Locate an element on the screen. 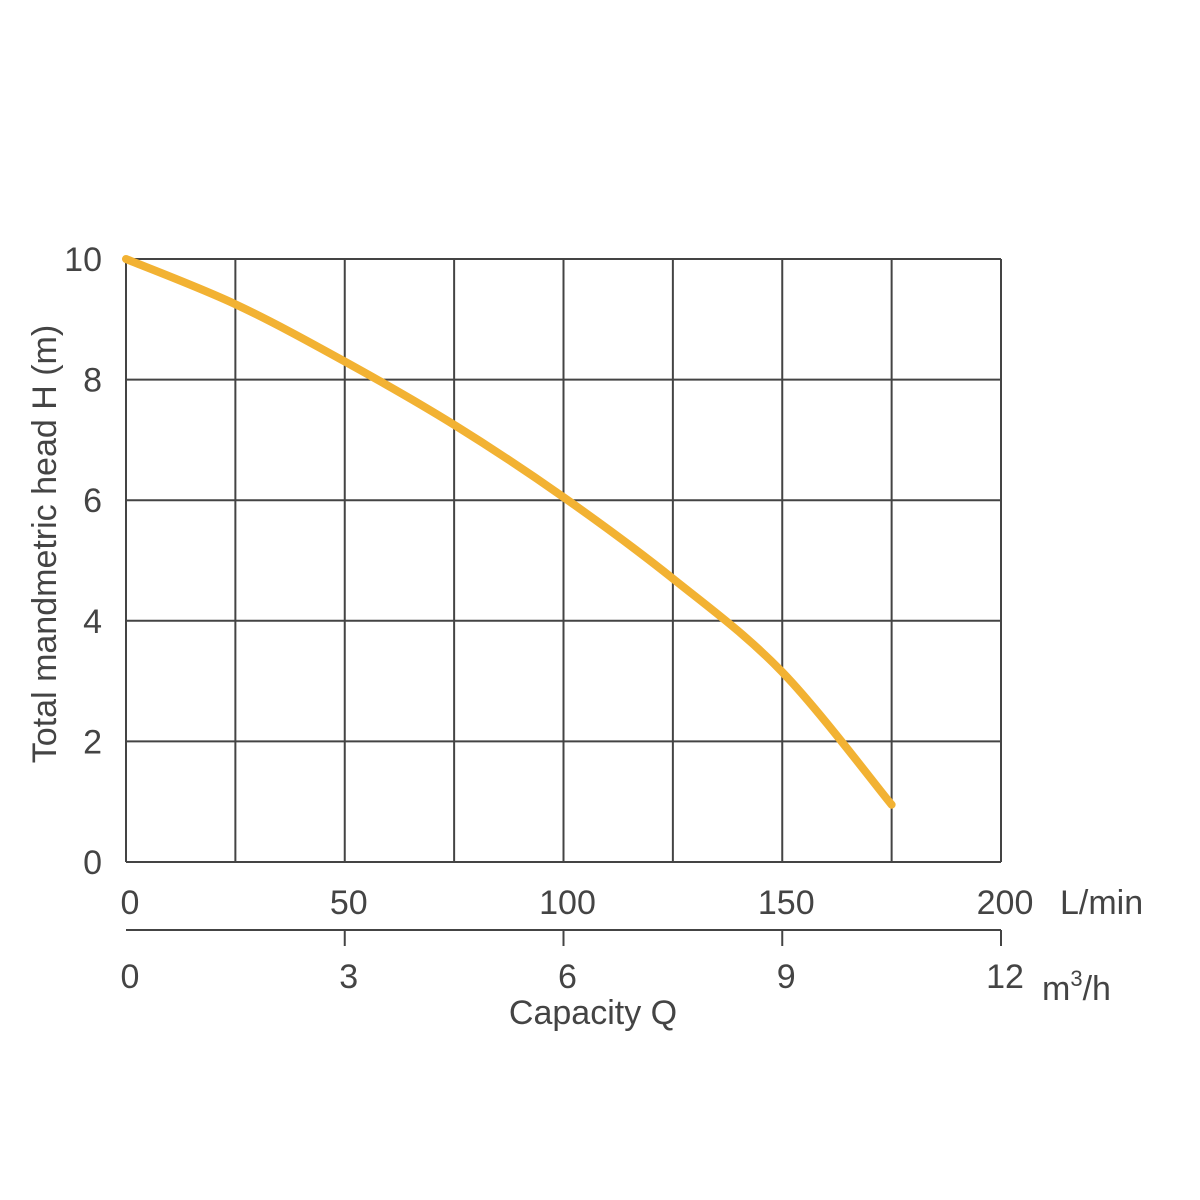 The height and width of the screenshot is (1200, 1200). x2-unit-tail: /h is located at coordinates (1097, 989).